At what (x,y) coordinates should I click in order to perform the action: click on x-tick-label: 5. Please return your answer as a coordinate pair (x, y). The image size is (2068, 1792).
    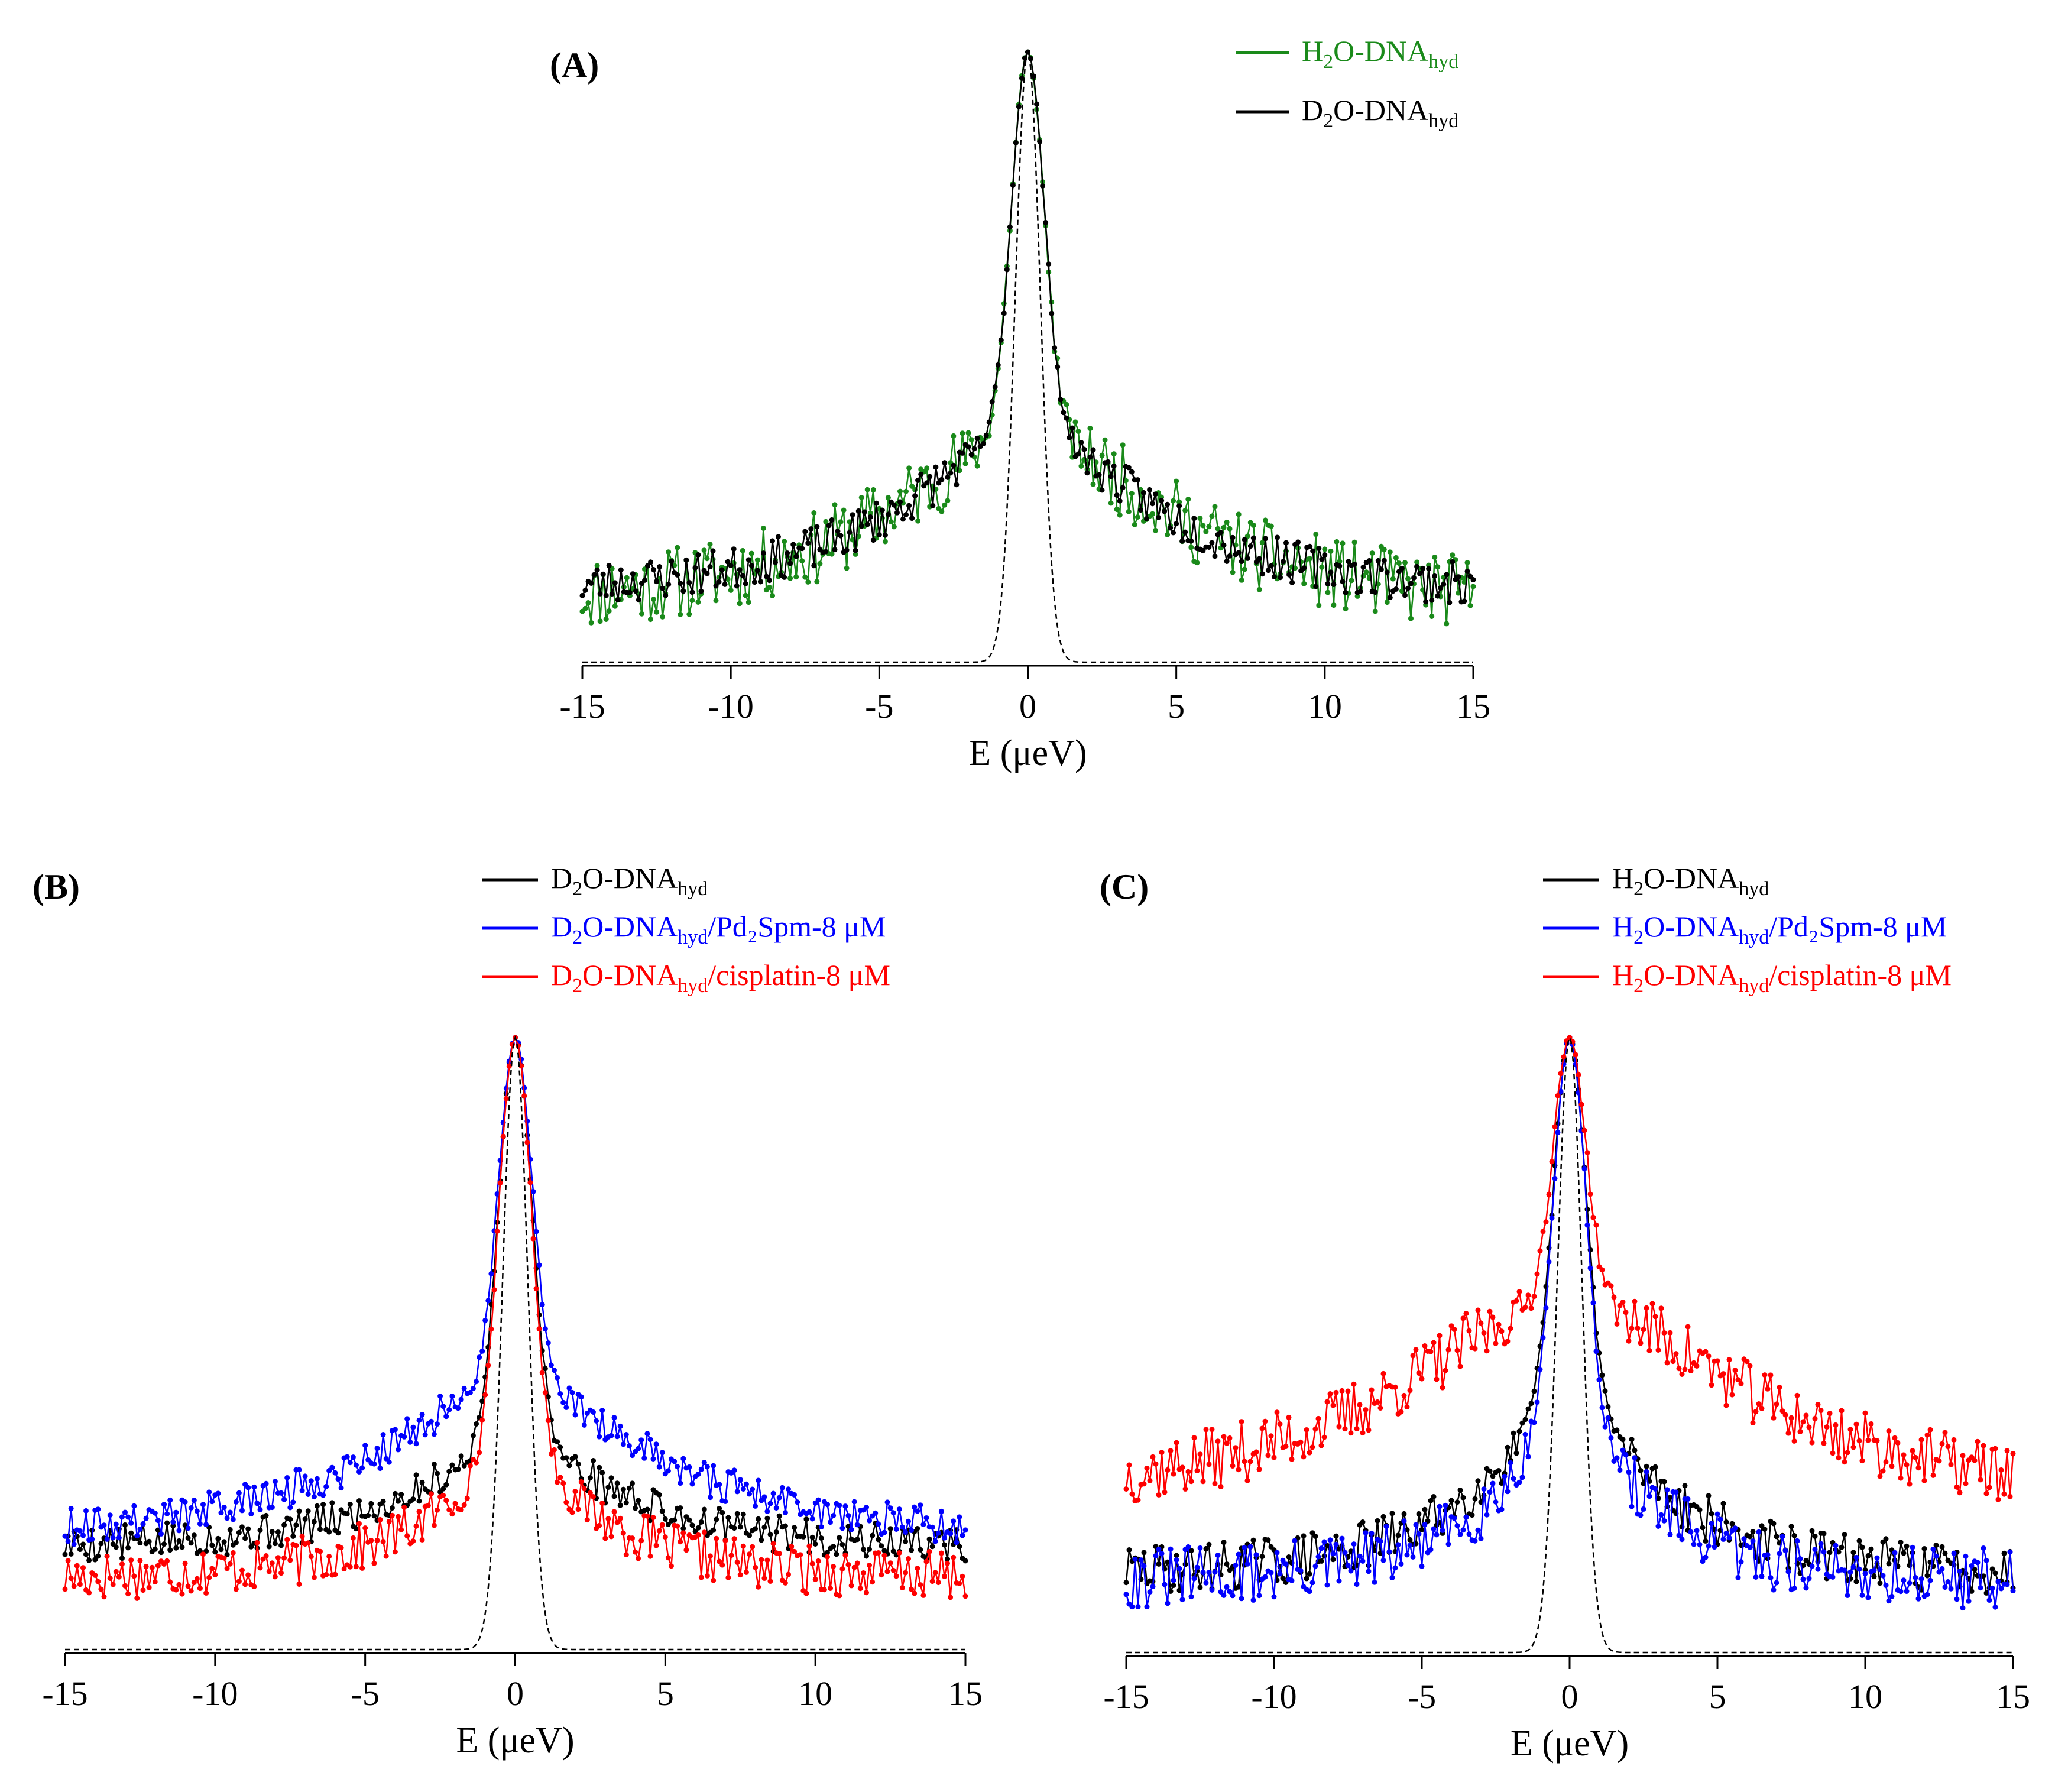
    Looking at the image, I should click on (1176, 706).